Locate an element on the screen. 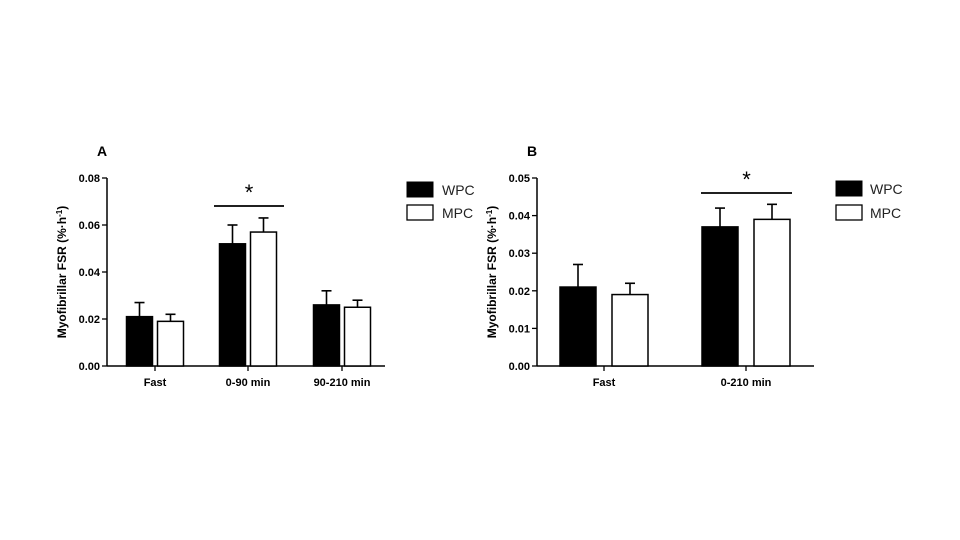 The width and height of the screenshot is (960, 540). panel-a-legend-swatch-mpc is located at coordinates (420, 212).